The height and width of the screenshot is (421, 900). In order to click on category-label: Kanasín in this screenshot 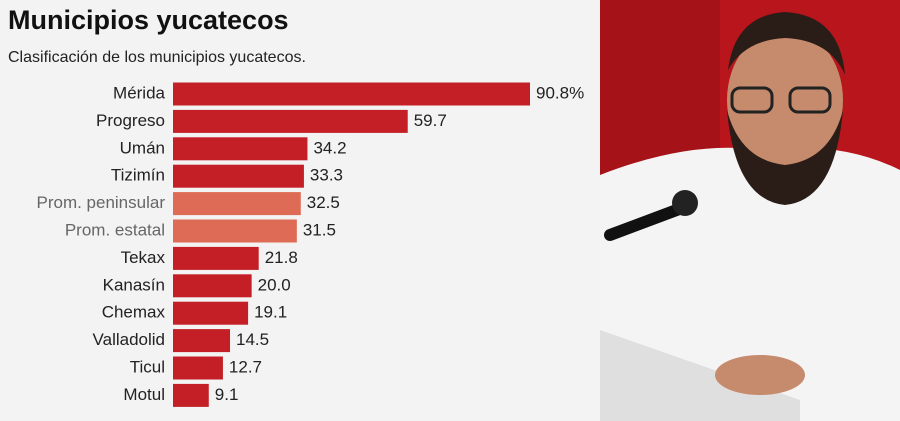, I will do `click(134, 284)`.